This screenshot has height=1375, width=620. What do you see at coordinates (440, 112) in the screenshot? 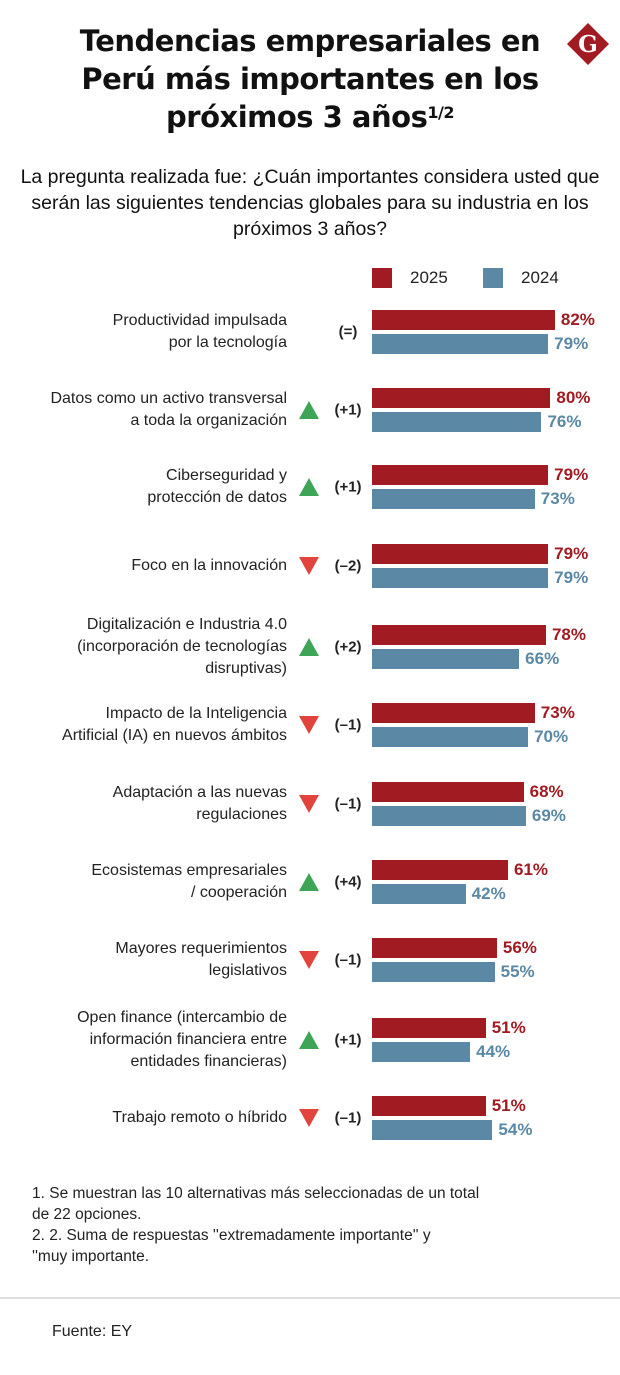
I see `title-superscript: 1/2` at bounding box center [440, 112].